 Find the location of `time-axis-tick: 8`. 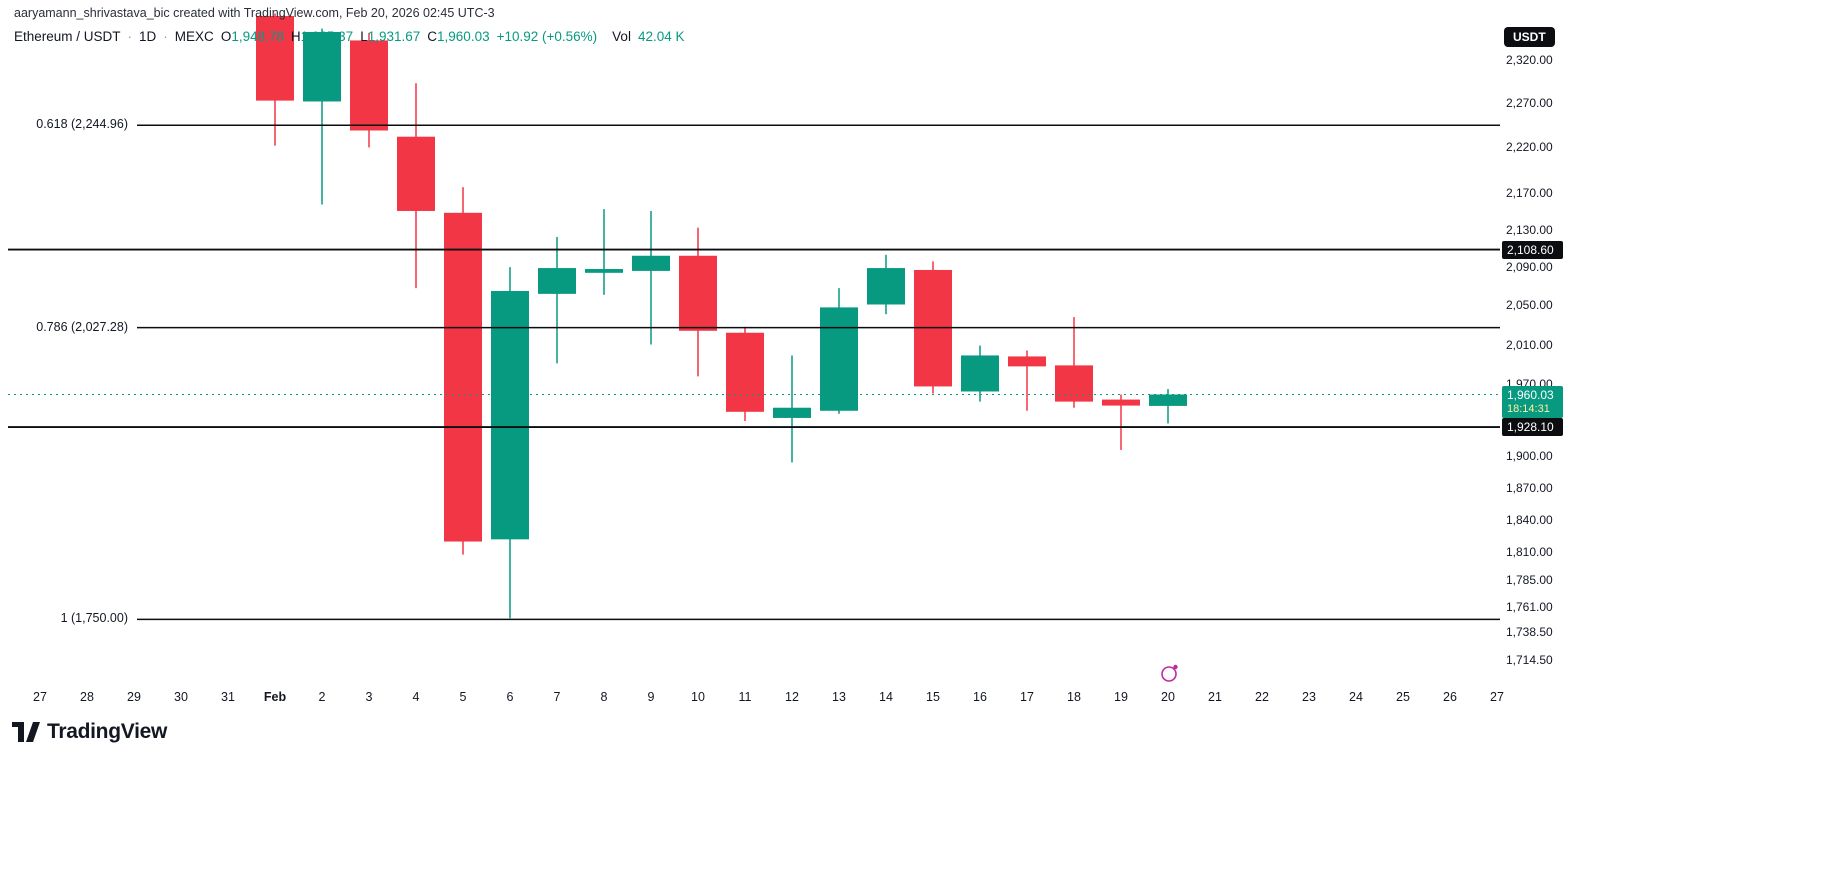

time-axis-tick: 8 is located at coordinates (604, 697).